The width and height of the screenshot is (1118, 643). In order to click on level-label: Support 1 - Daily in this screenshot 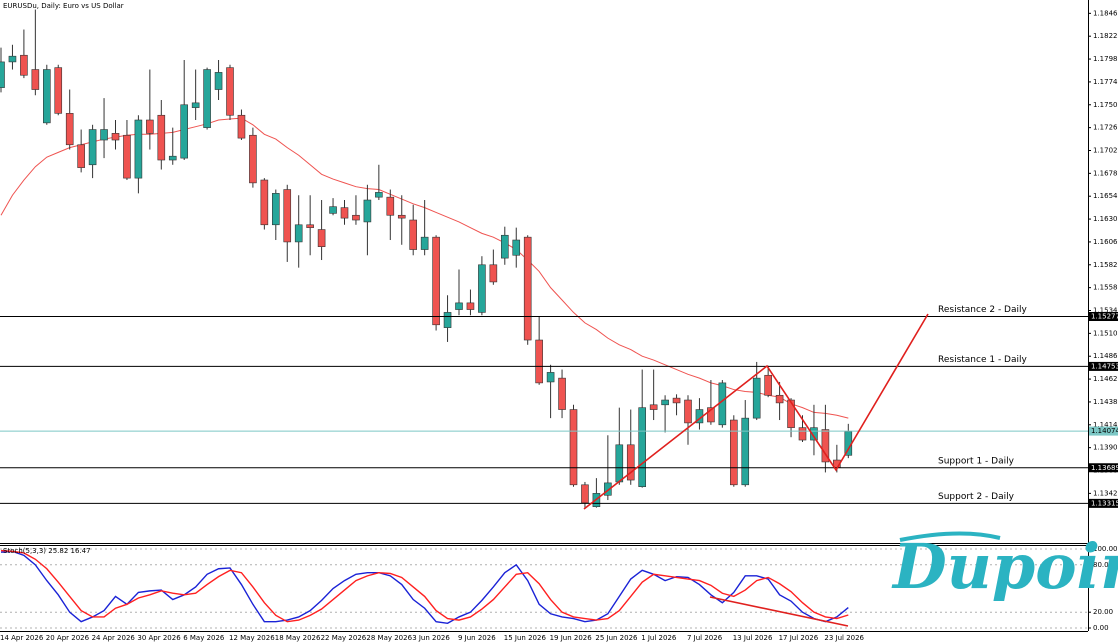, I will do `click(976, 461)`.